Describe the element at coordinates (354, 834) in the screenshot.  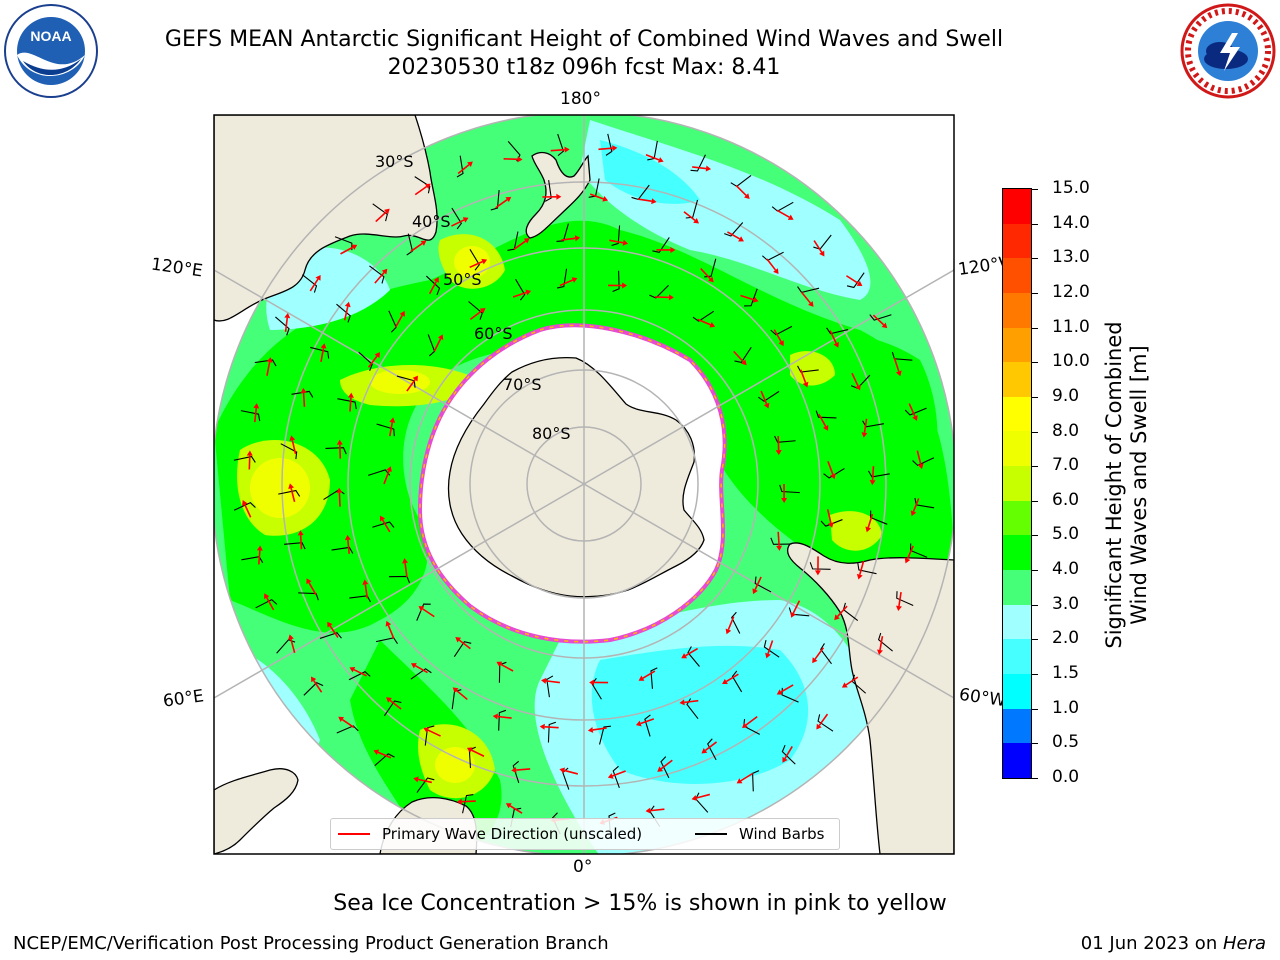
I see `legend-wave-line` at that location.